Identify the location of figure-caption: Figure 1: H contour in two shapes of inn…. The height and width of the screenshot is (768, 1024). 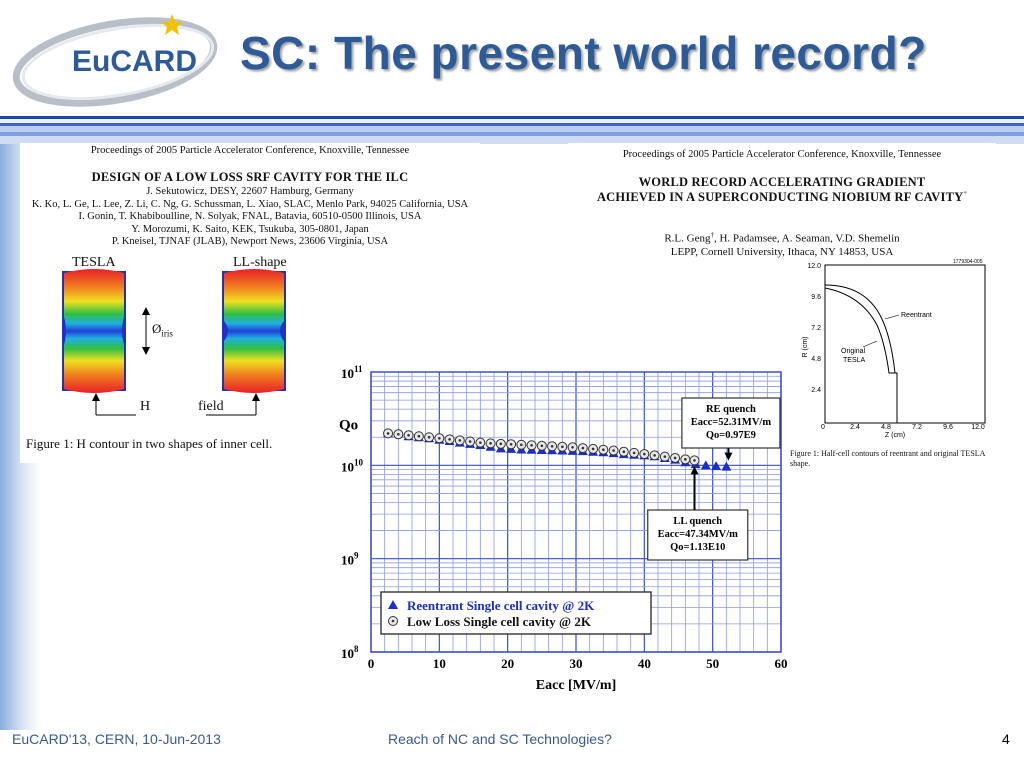
(149, 443).